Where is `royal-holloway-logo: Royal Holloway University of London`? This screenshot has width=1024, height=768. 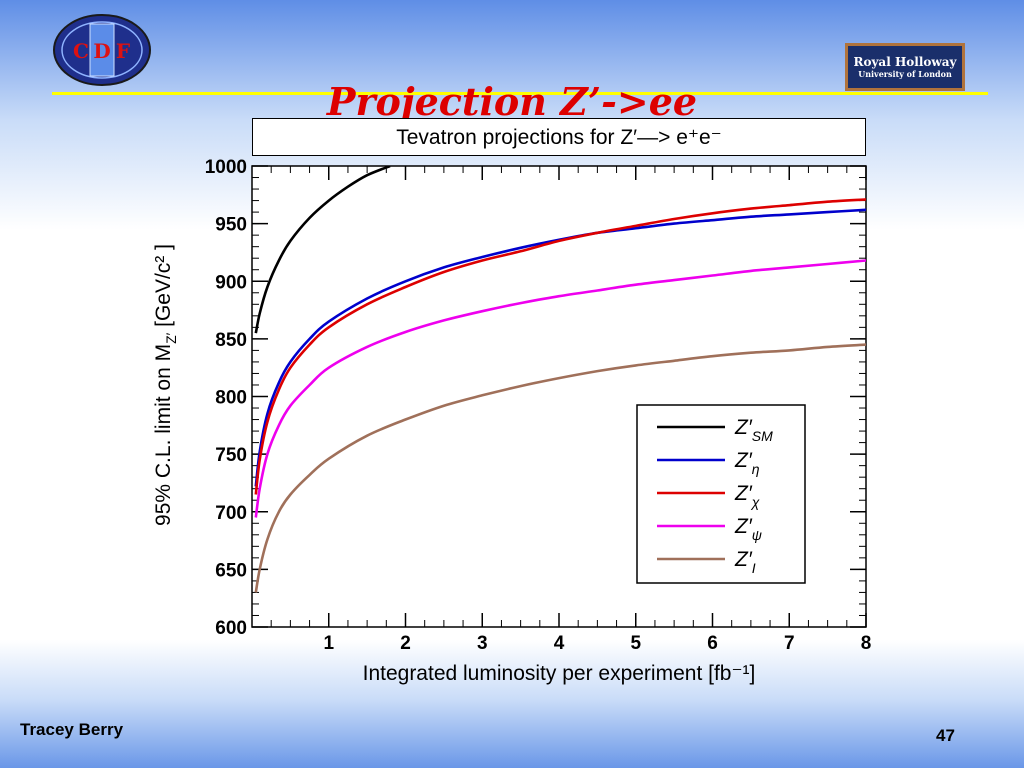
royal-holloway-logo: Royal Holloway University of London is located at coordinates (905, 67).